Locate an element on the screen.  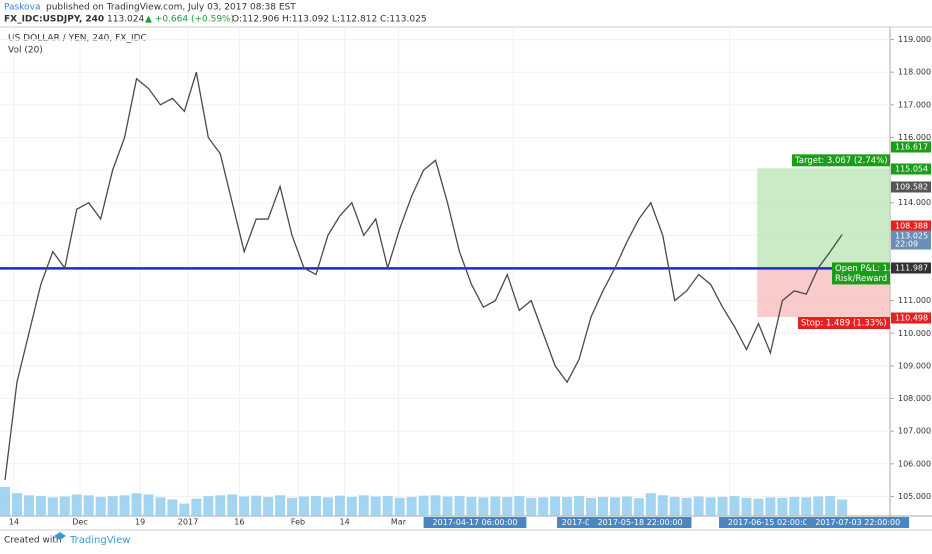
price-label: 110.498 is located at coordinates (911, 318).